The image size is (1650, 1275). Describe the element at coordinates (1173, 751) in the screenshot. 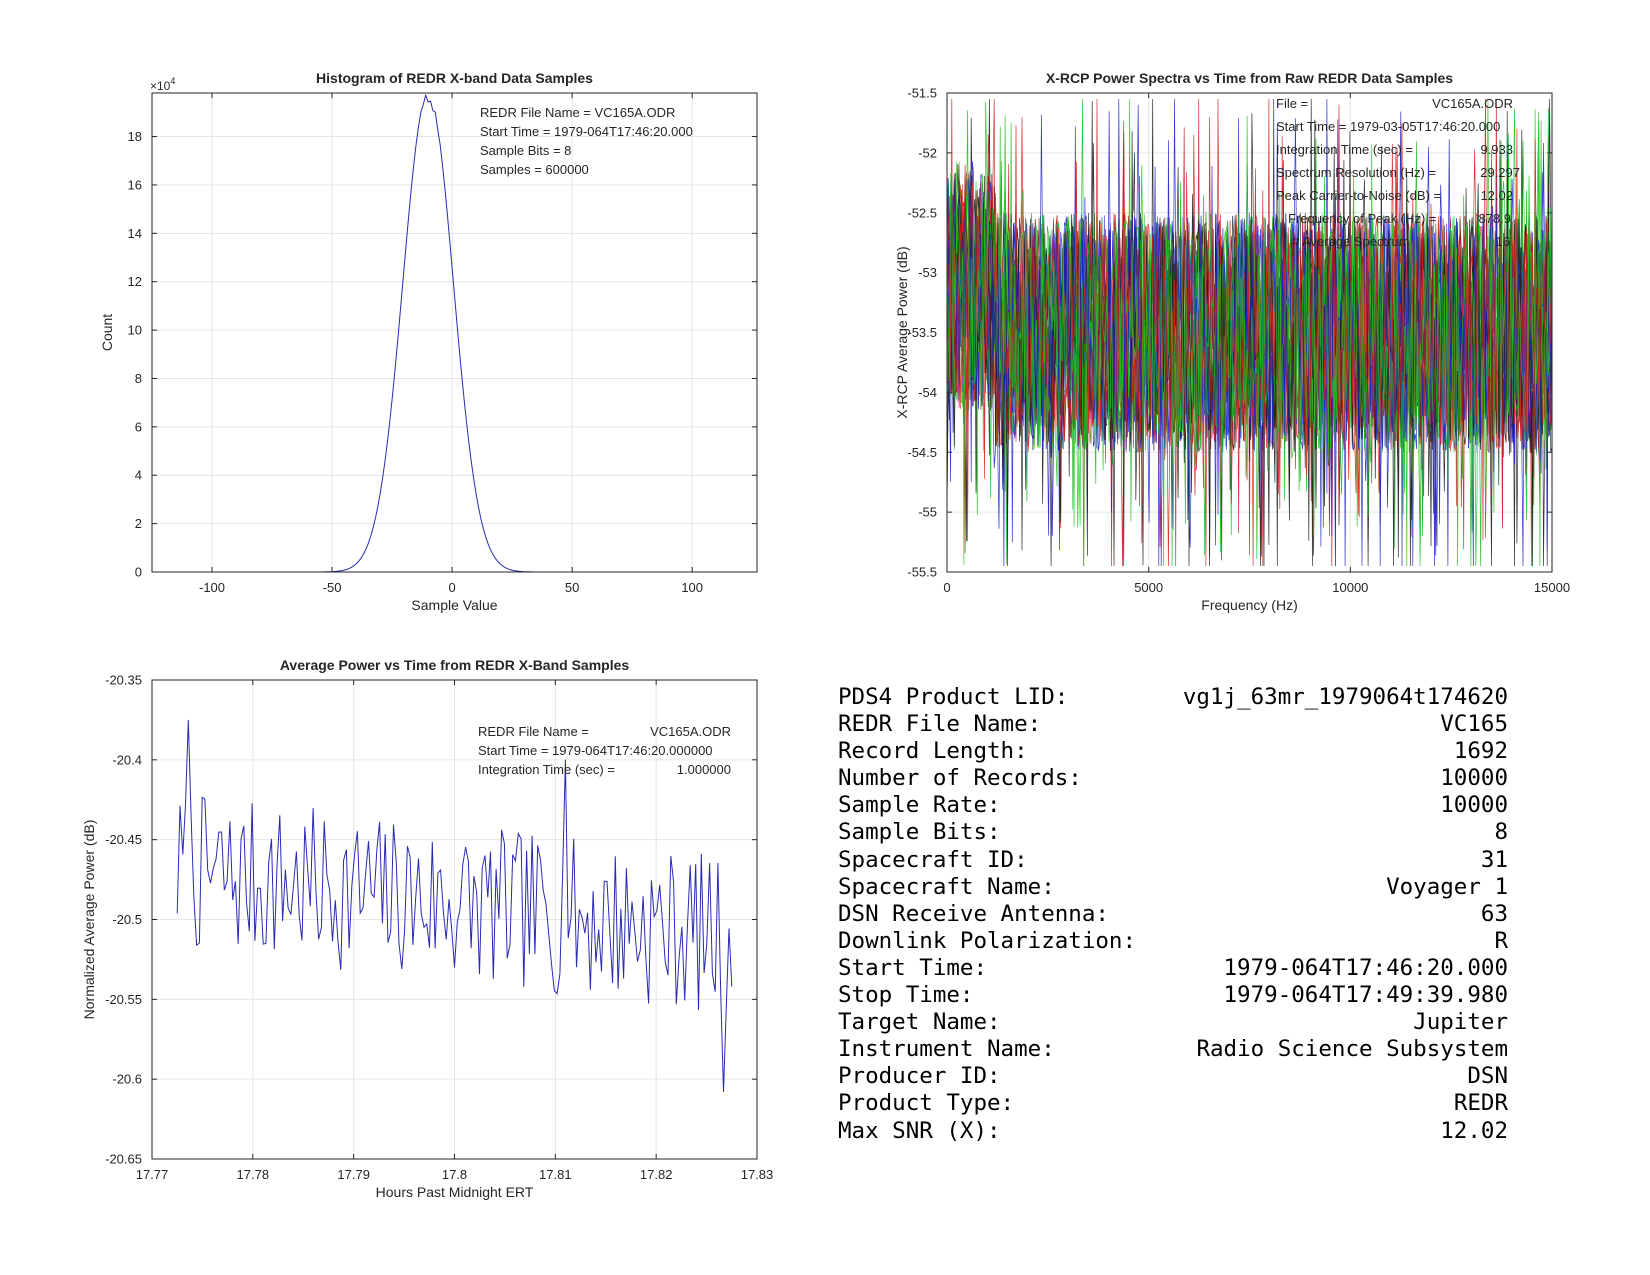

I see `info-row: Record Length: 1692` at that location.